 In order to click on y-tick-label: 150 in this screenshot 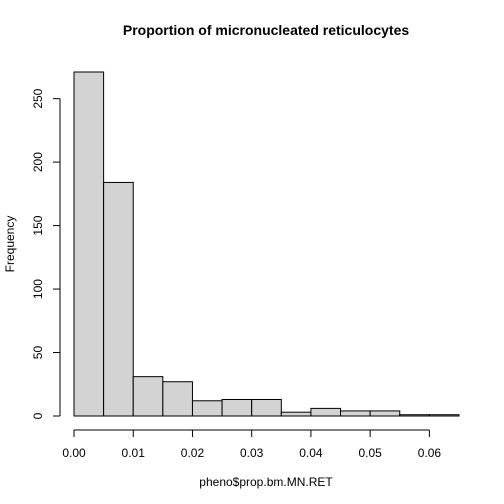, I will do `click(38, 225)`.